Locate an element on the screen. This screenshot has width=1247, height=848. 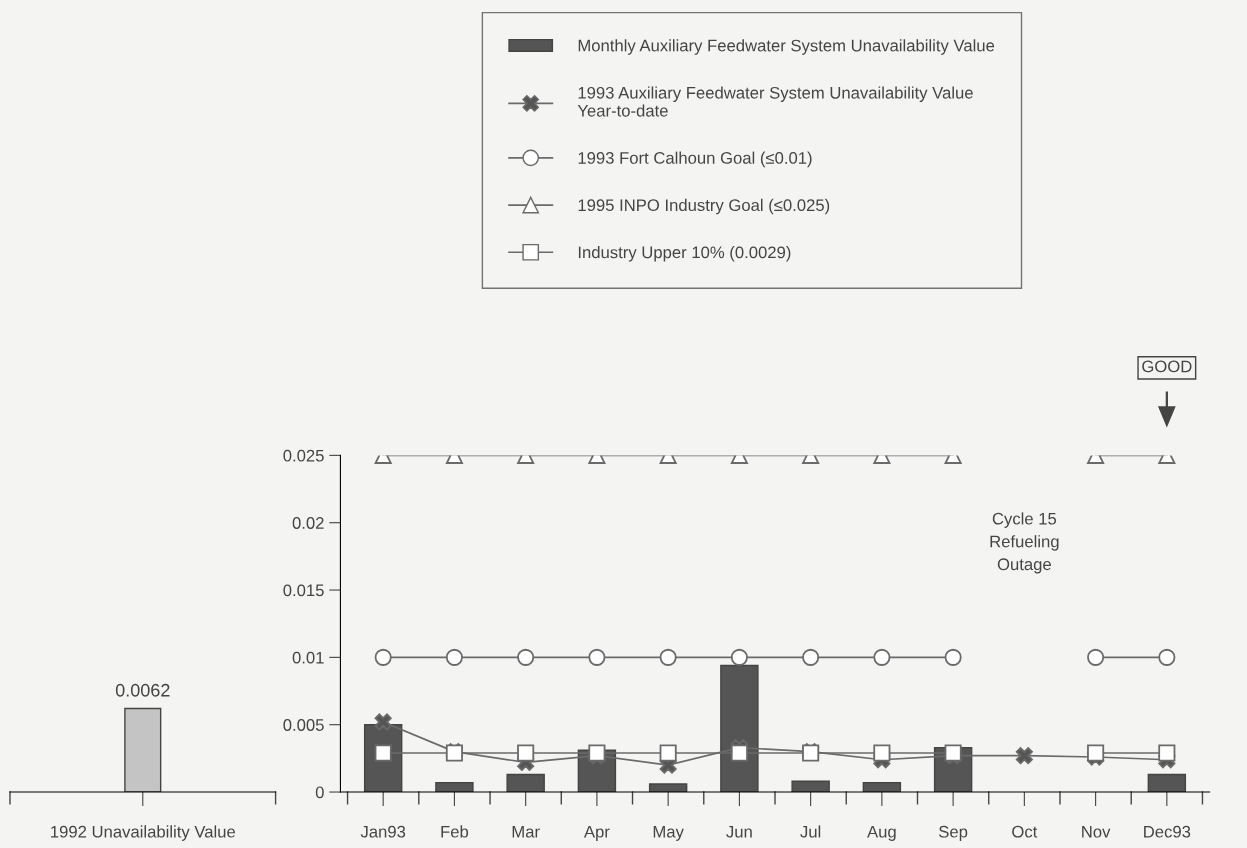
y-tick-label: 0.02 is located at coordinates (308, 523).